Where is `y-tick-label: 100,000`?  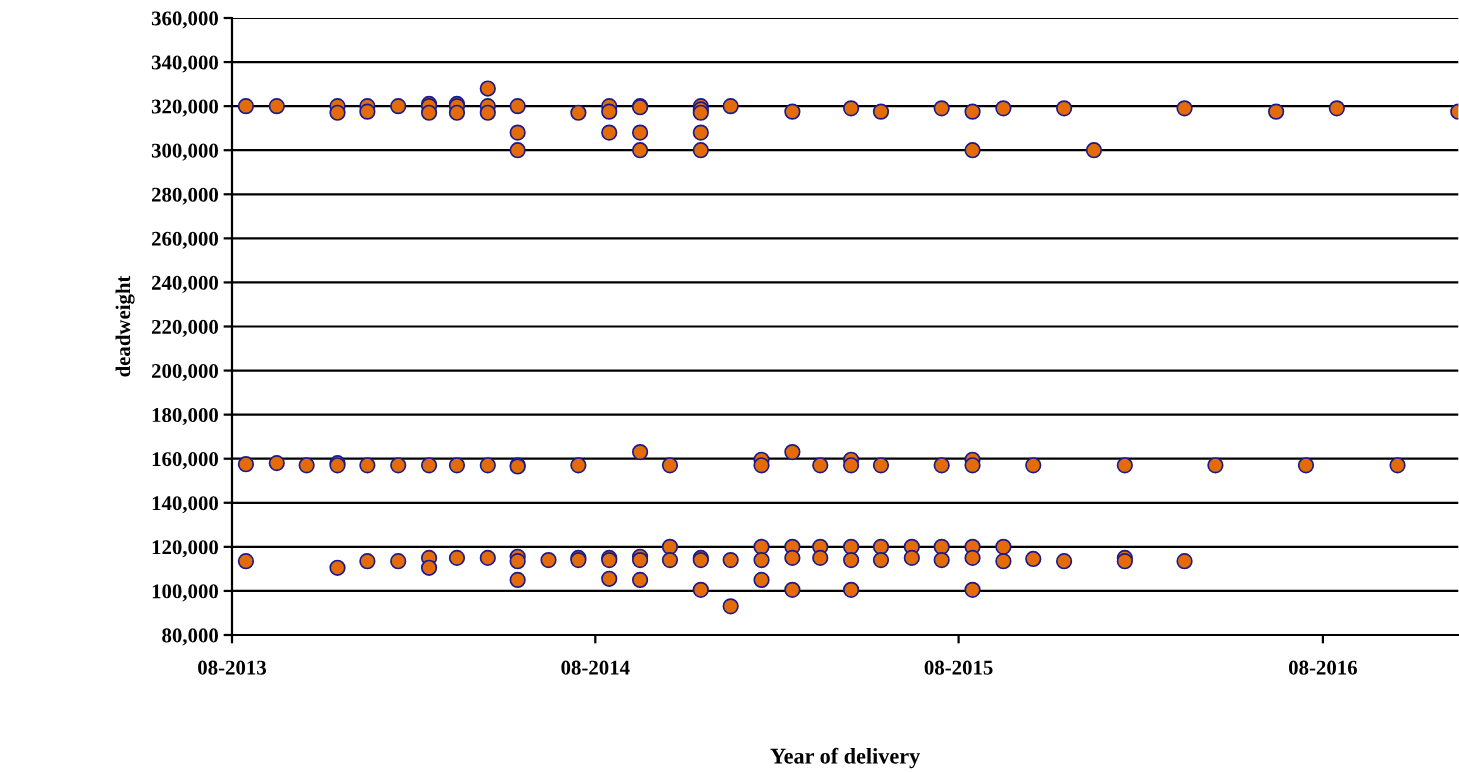 y-tick-label: 100,000 is located at coordinates (185, 593).